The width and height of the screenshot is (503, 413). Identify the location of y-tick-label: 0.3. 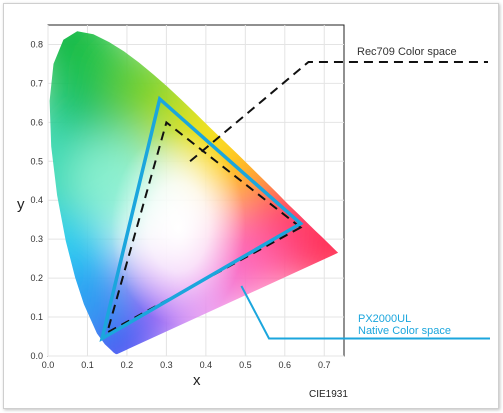
(36, 239).